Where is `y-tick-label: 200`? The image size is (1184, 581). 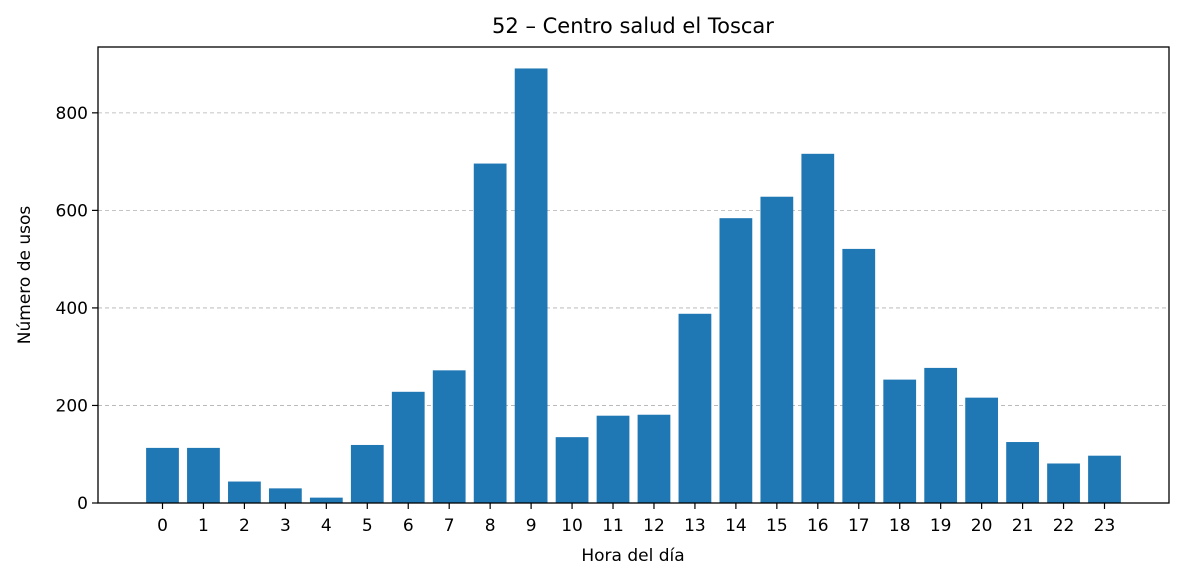 y-tick-label: 200 is located at coordinates (72, 406).